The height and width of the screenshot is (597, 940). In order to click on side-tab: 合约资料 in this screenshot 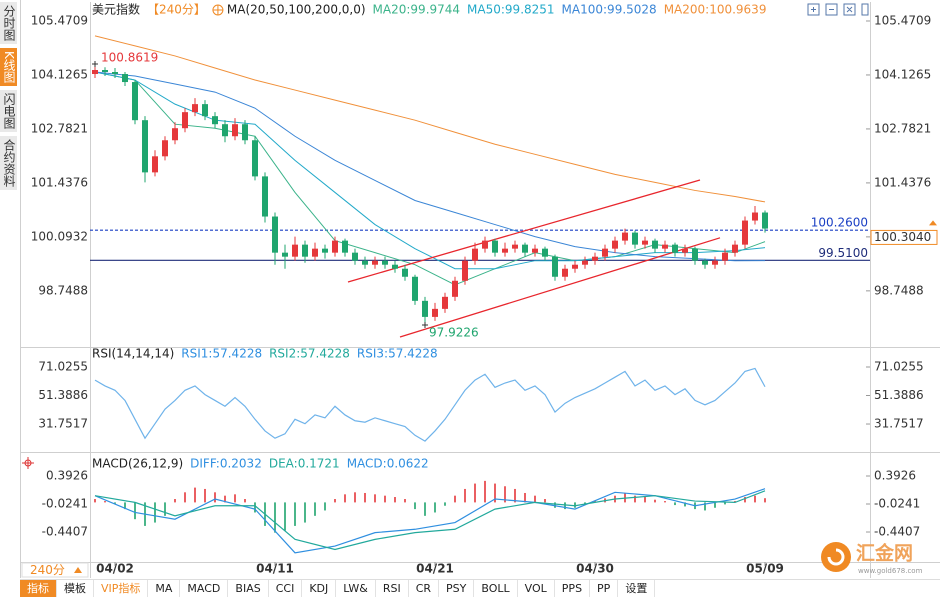, I will do `click(8, 162)`.